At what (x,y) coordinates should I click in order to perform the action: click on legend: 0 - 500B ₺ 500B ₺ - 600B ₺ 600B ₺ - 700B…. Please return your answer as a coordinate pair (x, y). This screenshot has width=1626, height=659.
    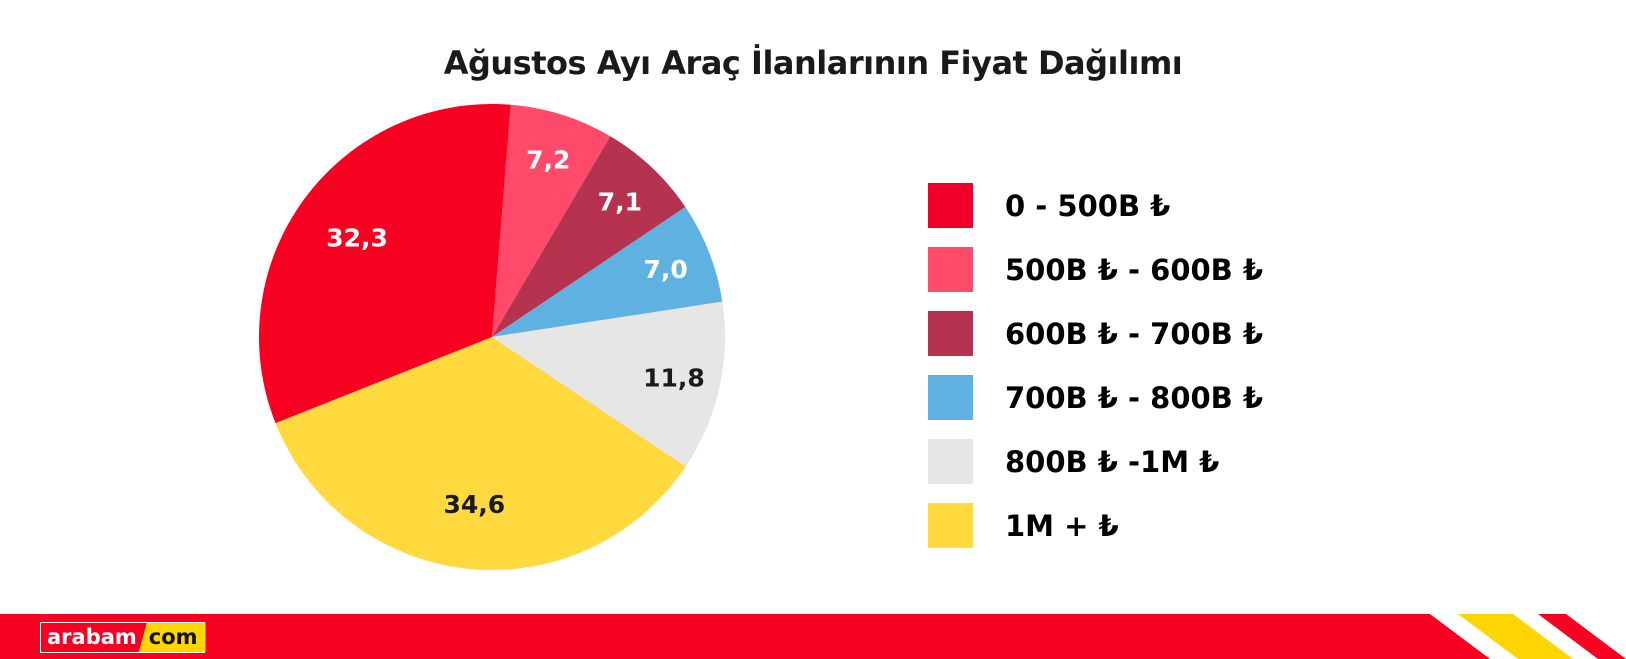
    Looking at the image, I should click on (1095, 375).